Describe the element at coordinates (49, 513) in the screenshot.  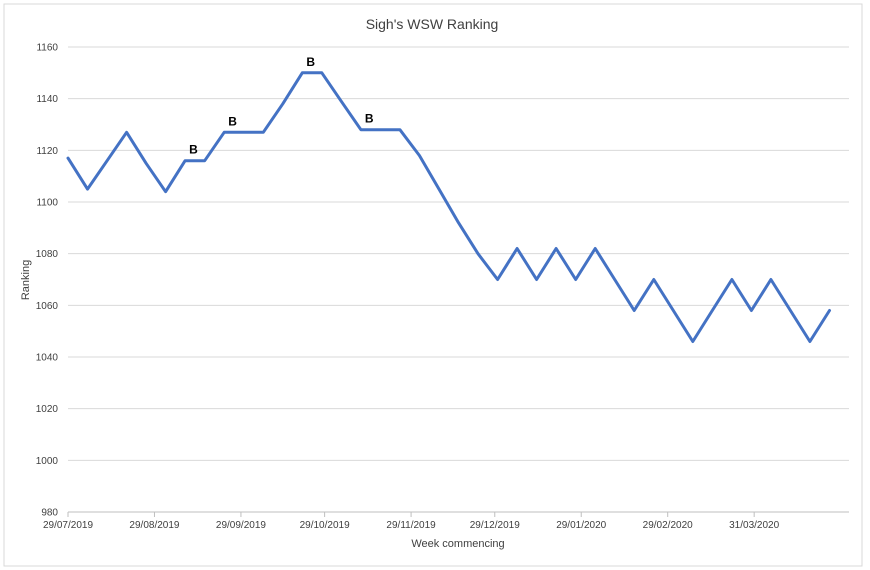
I see `y-tick-label: 980` at that location.